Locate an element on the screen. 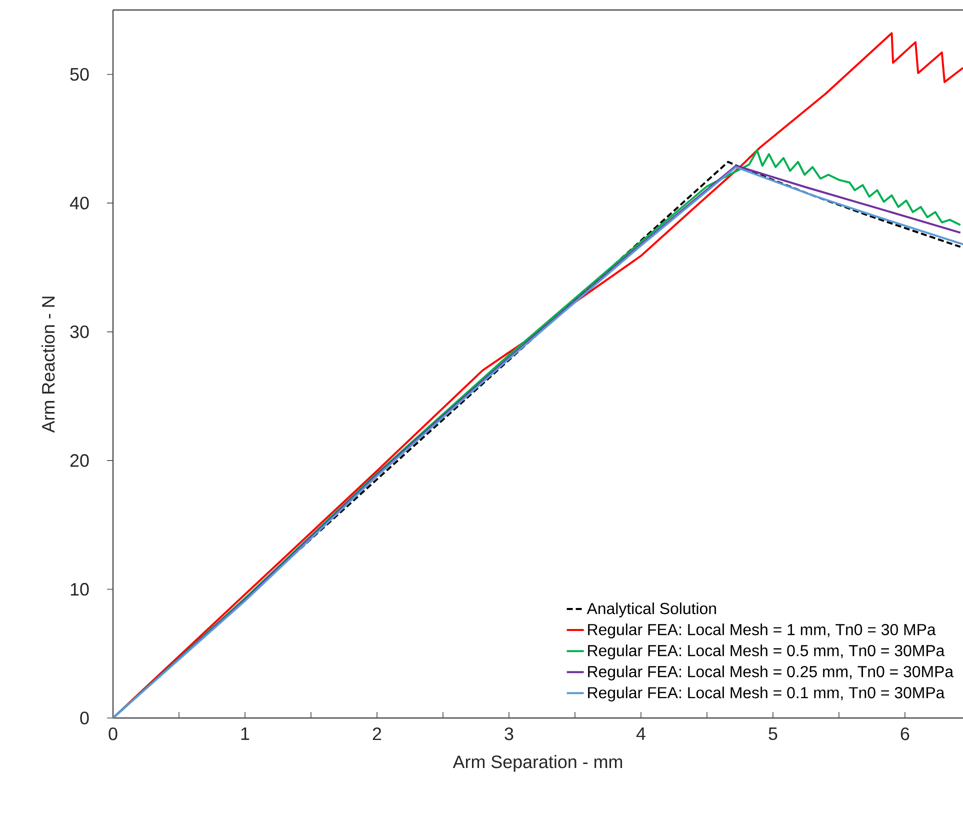  y-tick-label: 10 is located at coordinates (79, 589).